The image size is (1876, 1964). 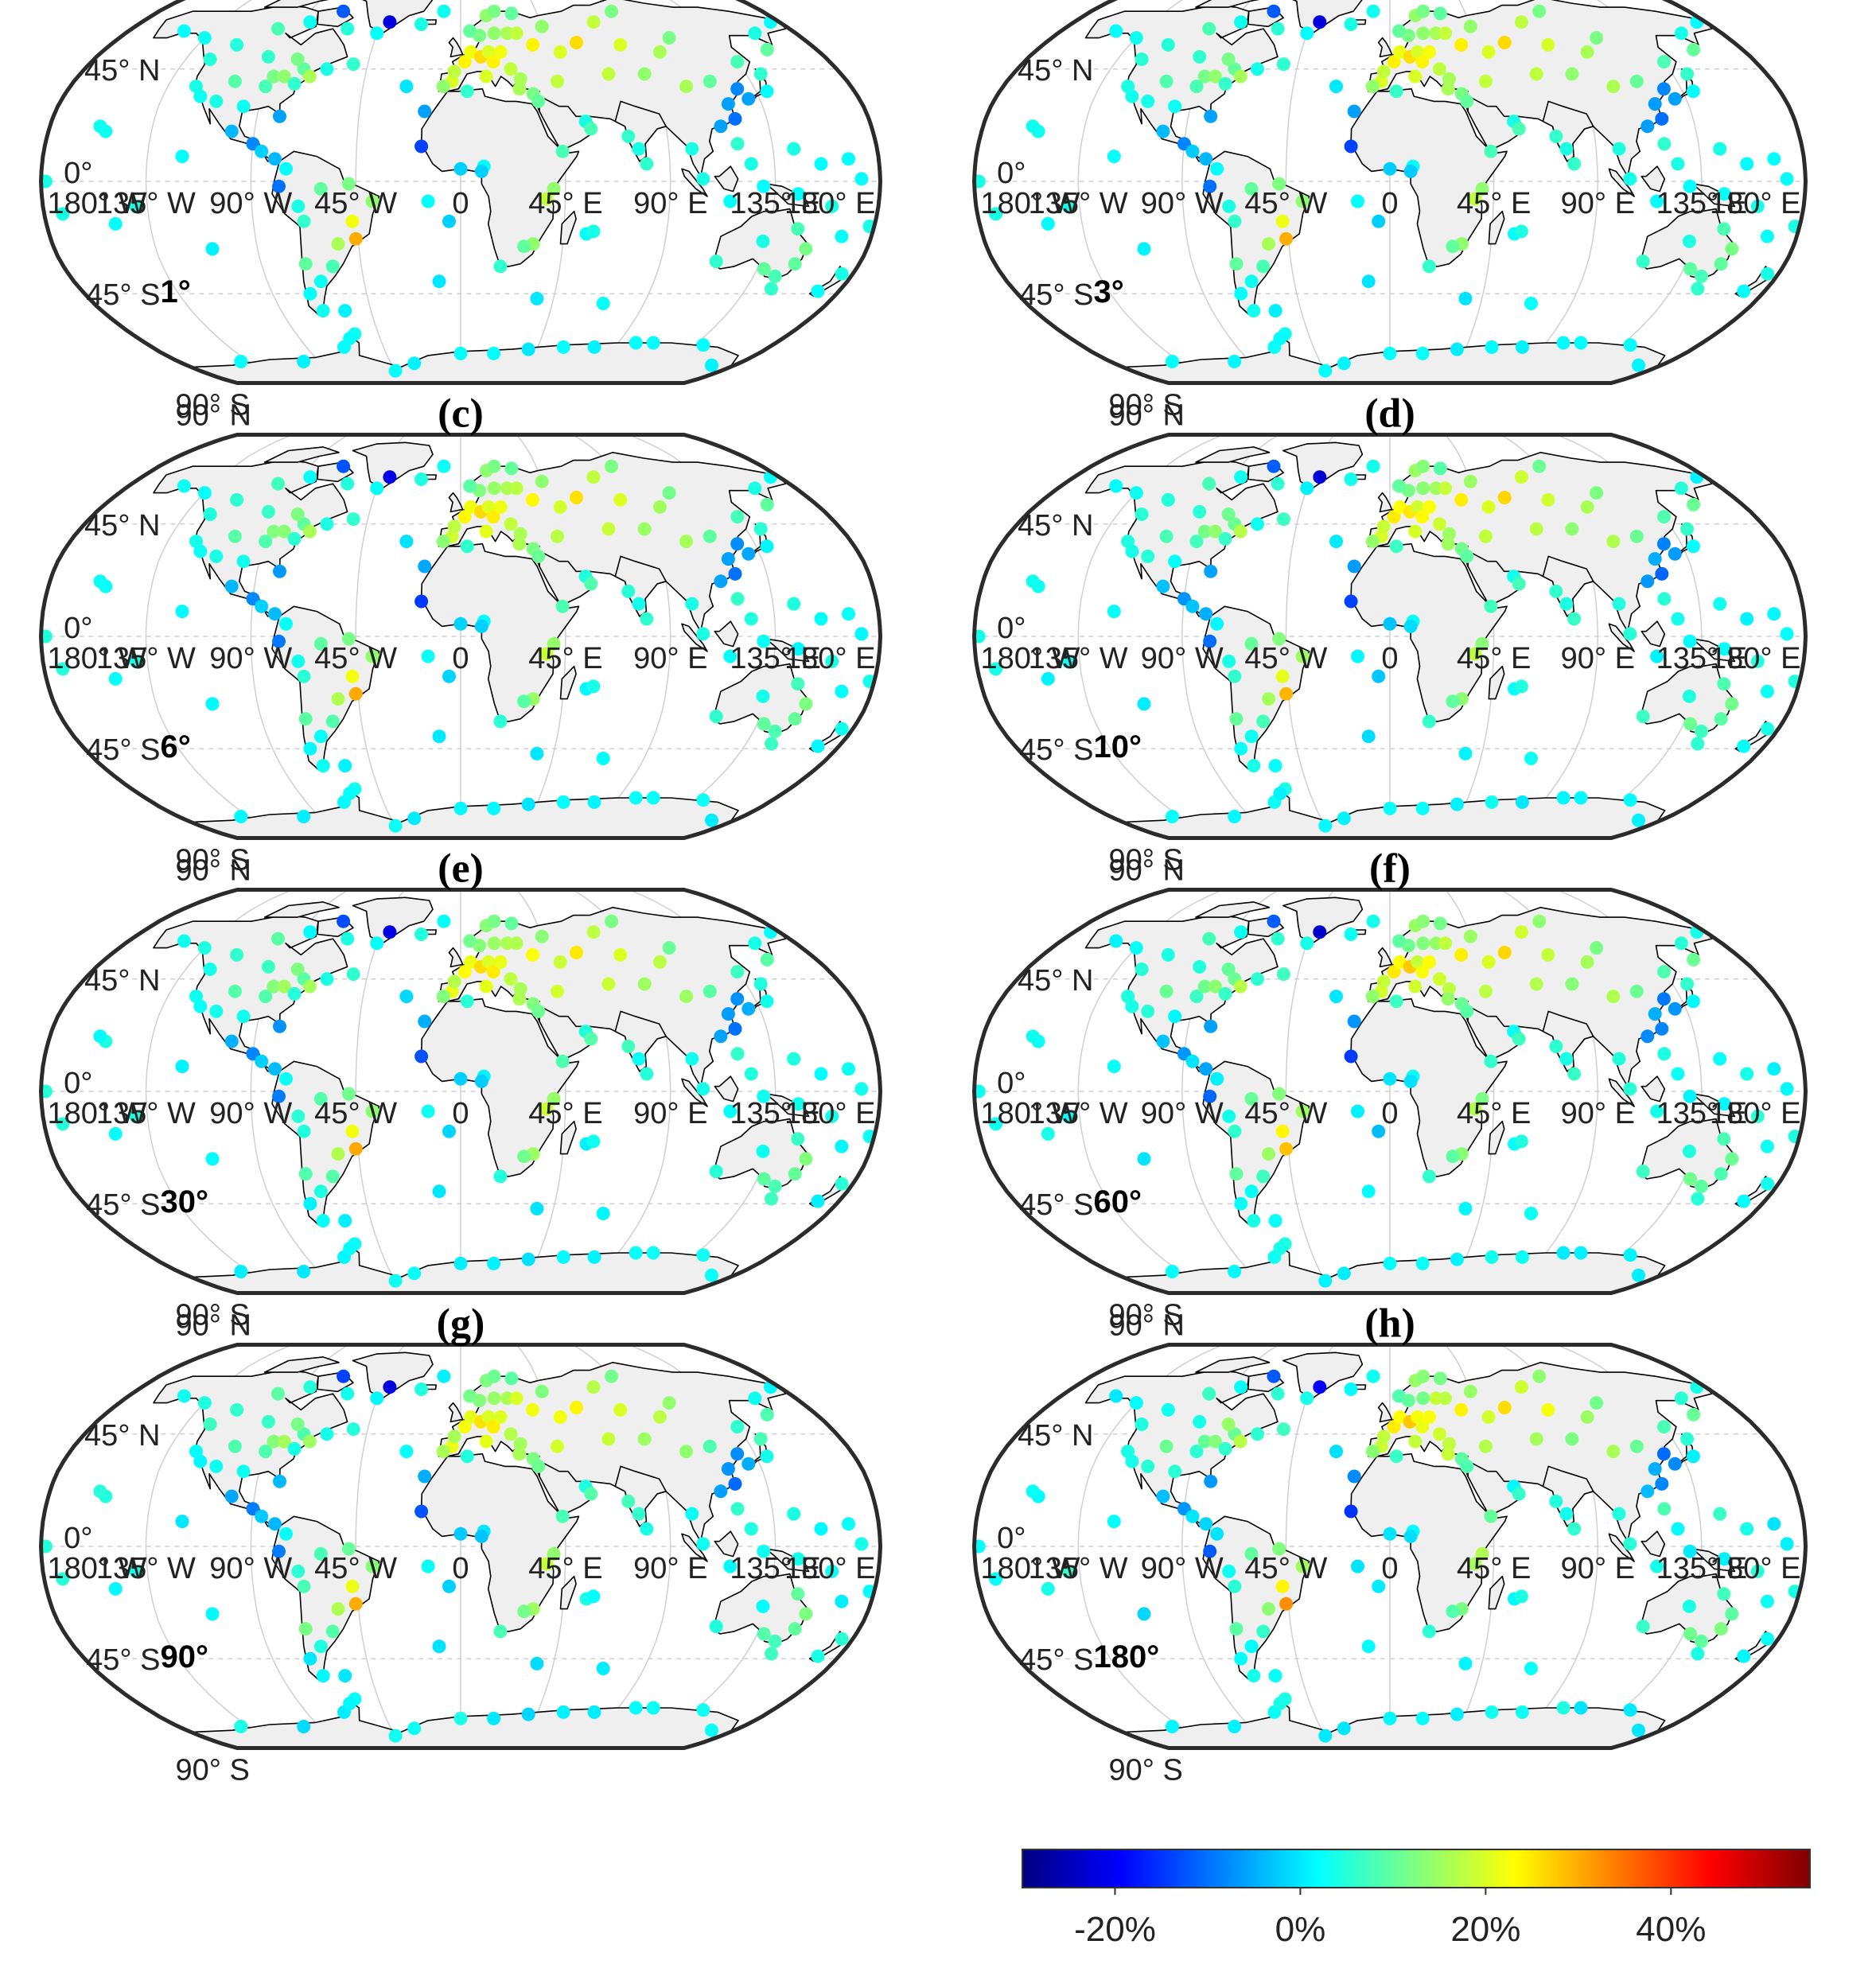 What do you see at coordinates (1031, 658) in the screenshot?
I see `longitude-label: 180° W` at bounding box center [1031, 658].